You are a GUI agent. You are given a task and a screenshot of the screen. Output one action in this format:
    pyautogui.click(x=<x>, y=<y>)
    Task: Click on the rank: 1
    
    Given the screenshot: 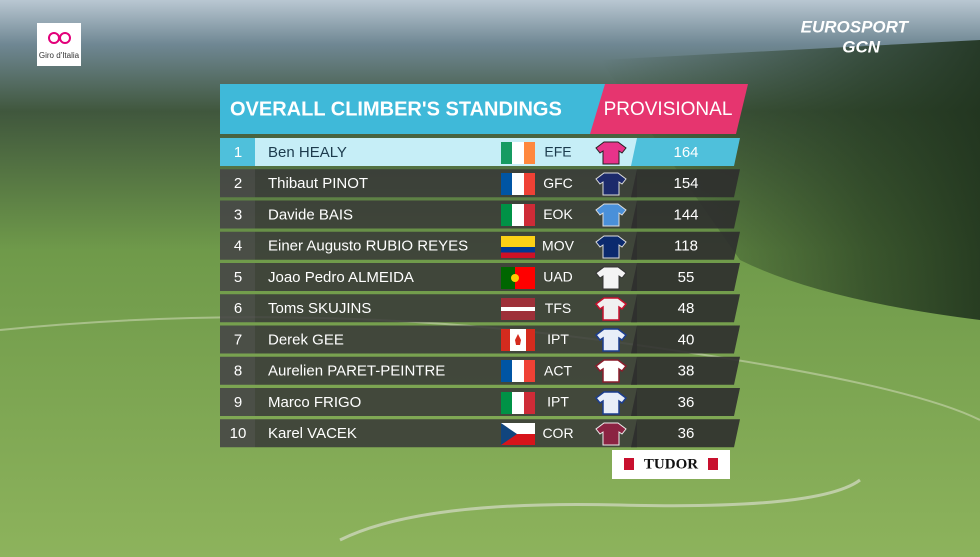 What is the action you would take?
    pyautogui.click(x=238, y=152)
    